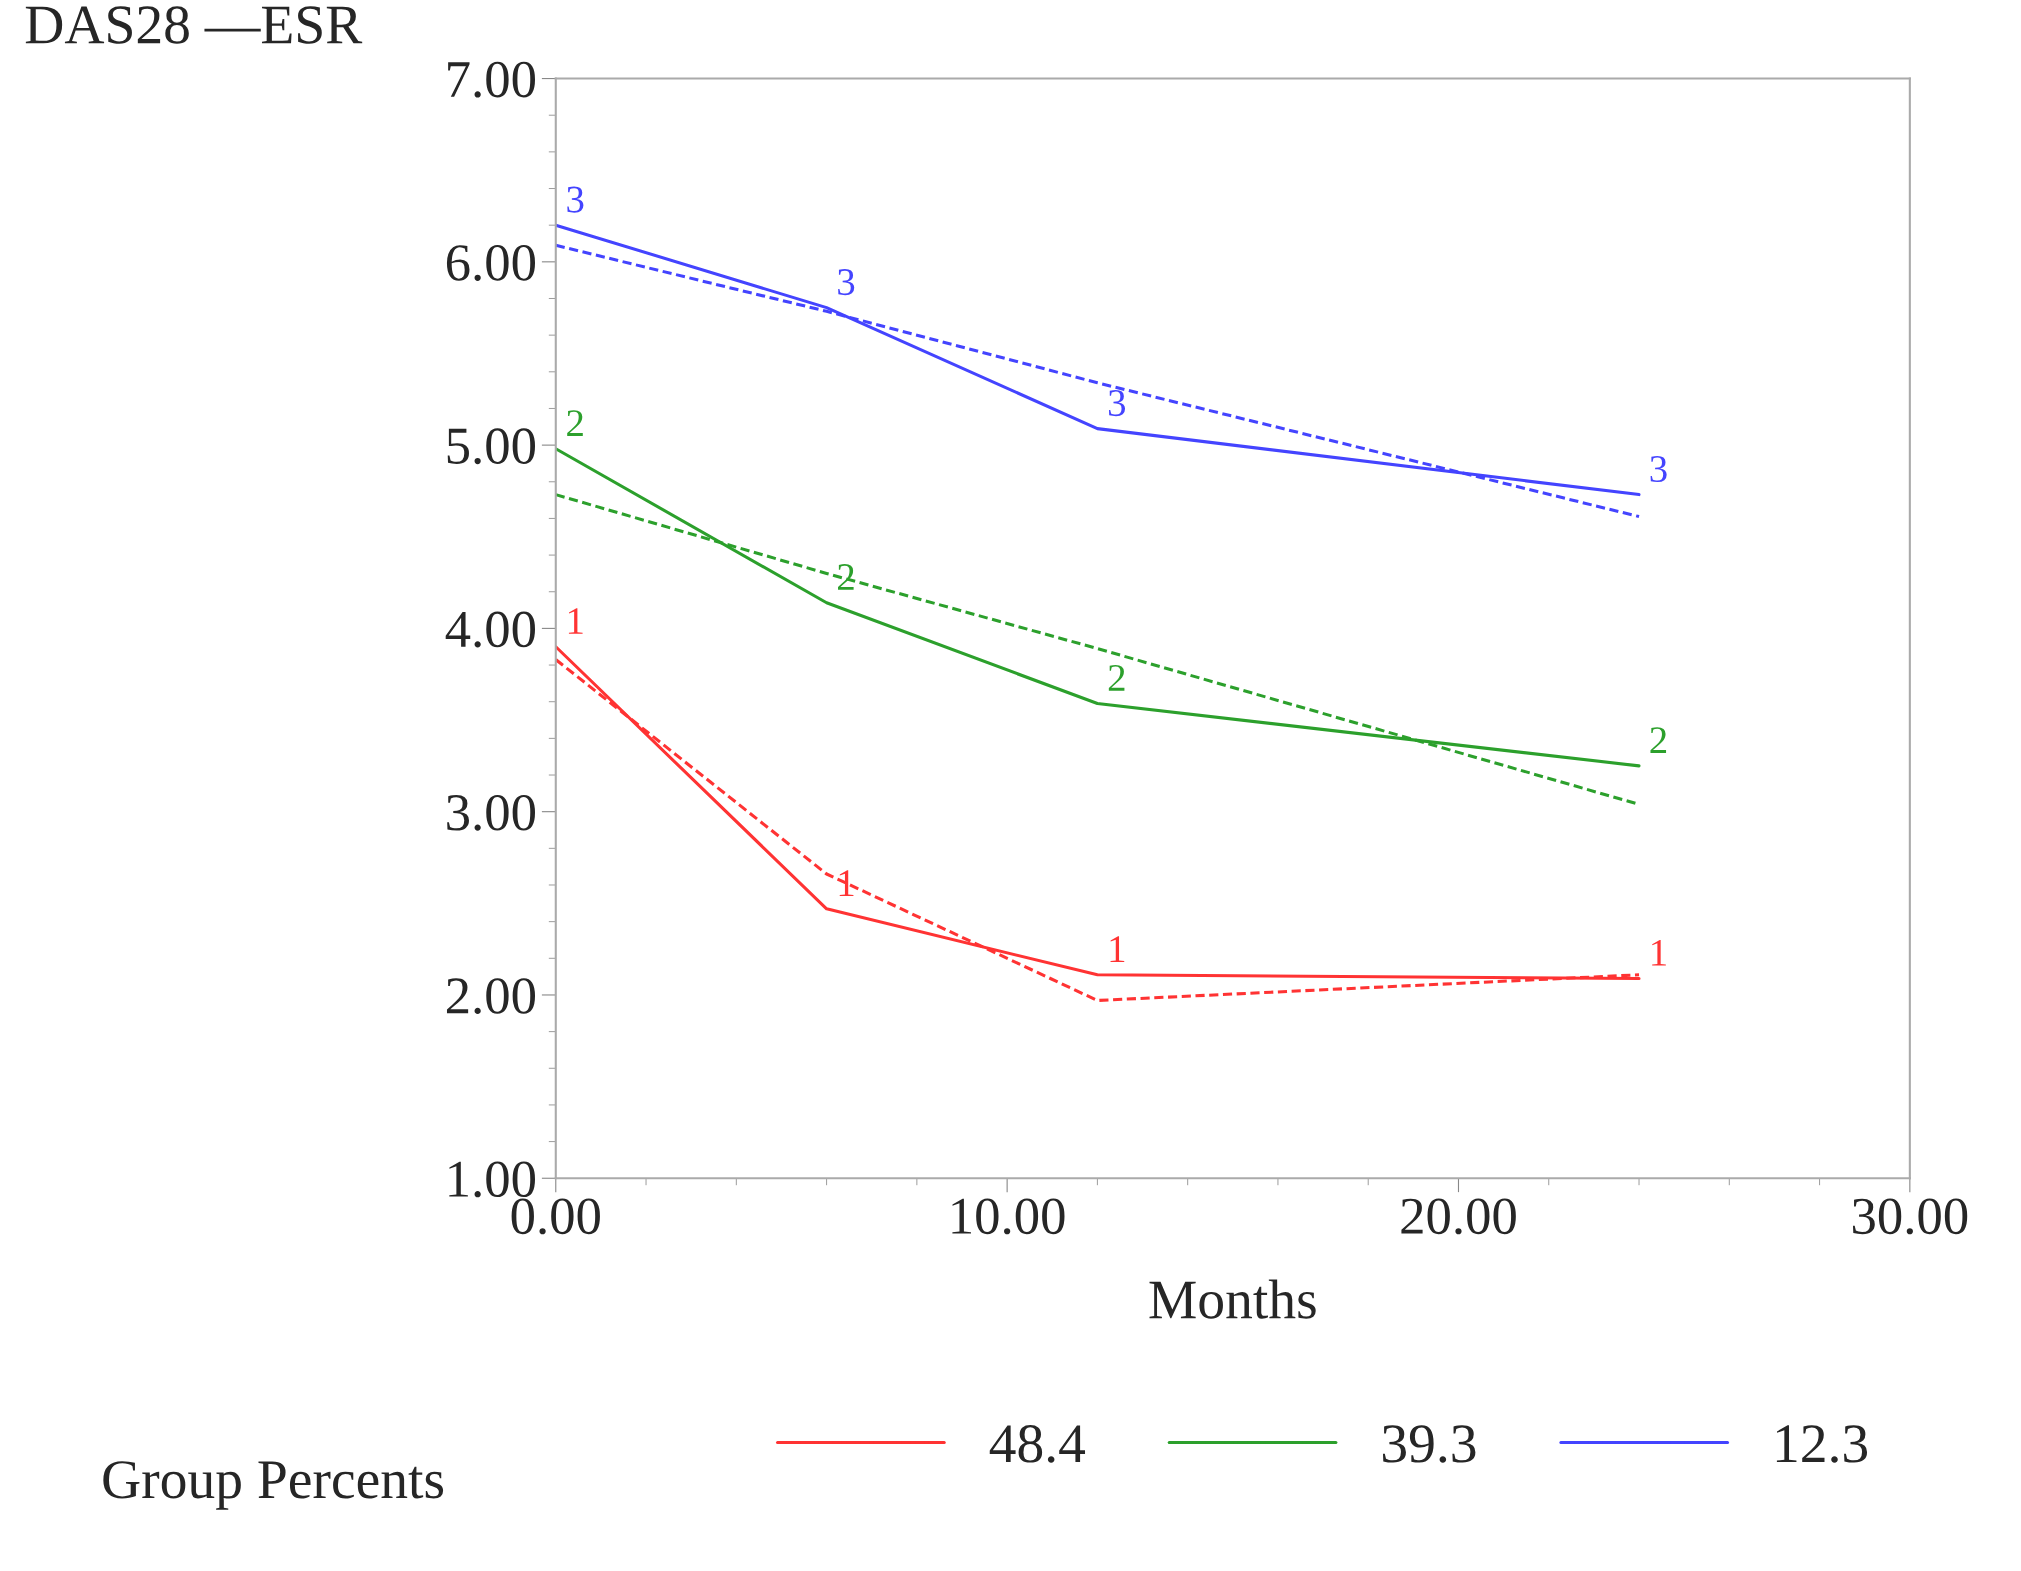 The width and height of the screenshot is (2021, 1571). What do you see at coordinates (1458, 1216) in the screenshot?
I see `x-tick-label: 20.00` at bounding box center [1458, 1216].